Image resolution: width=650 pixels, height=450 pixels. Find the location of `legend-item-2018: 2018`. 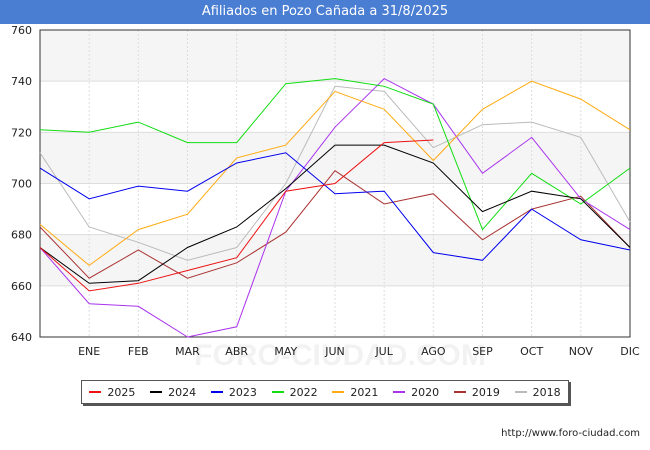

legend-item-2018: 2018 is located at coordinates (537, 392).